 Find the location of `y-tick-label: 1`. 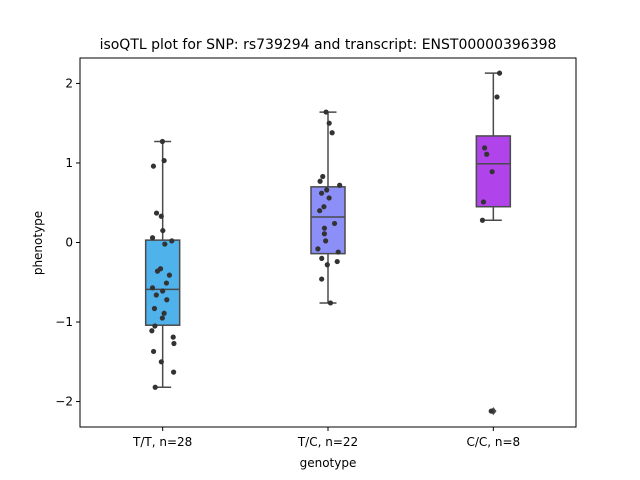

y-tick-label: 1 is located at coordinates (69, 163).